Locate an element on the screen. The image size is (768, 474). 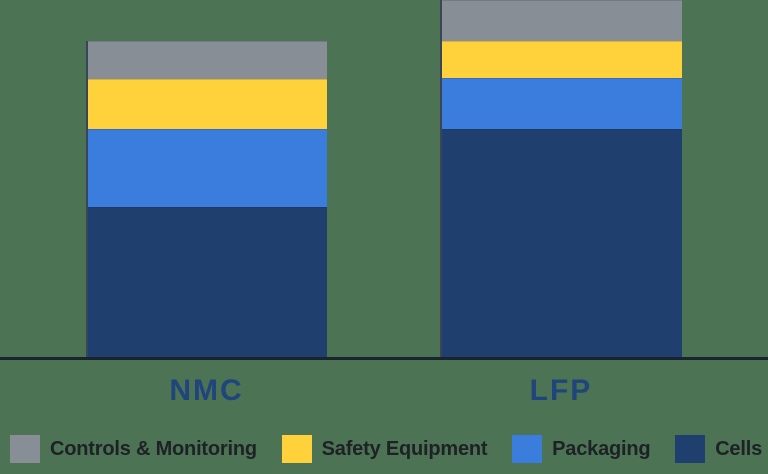
legend-item-cells: Cells is located at coordinates (718, 449).